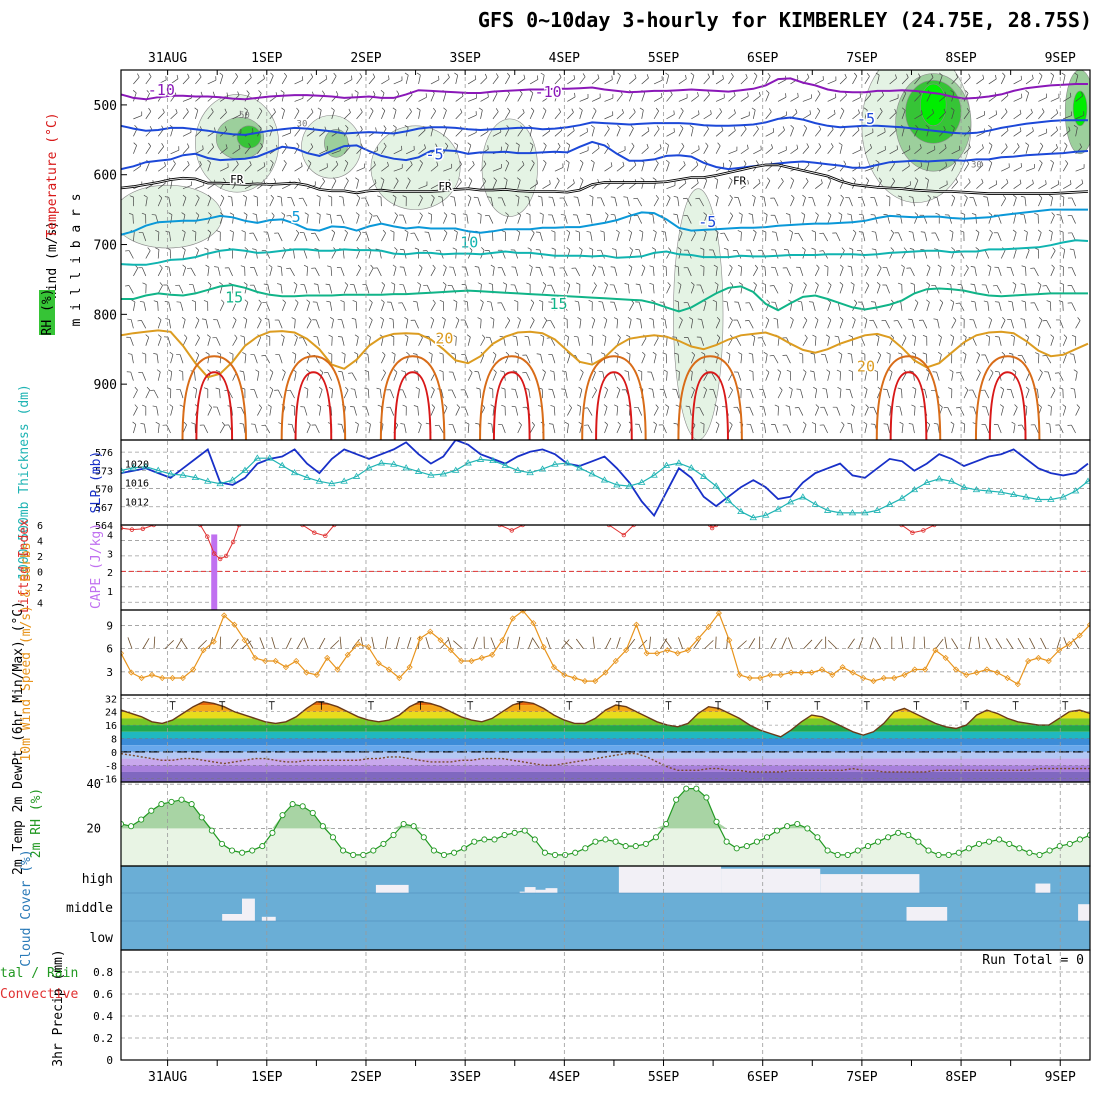 Image resolution: width=1100 pixels, height=1100 pixels. Describe the element at coordinates (558, 304) in the screenshot. I see `contour-label: 15` at that location.